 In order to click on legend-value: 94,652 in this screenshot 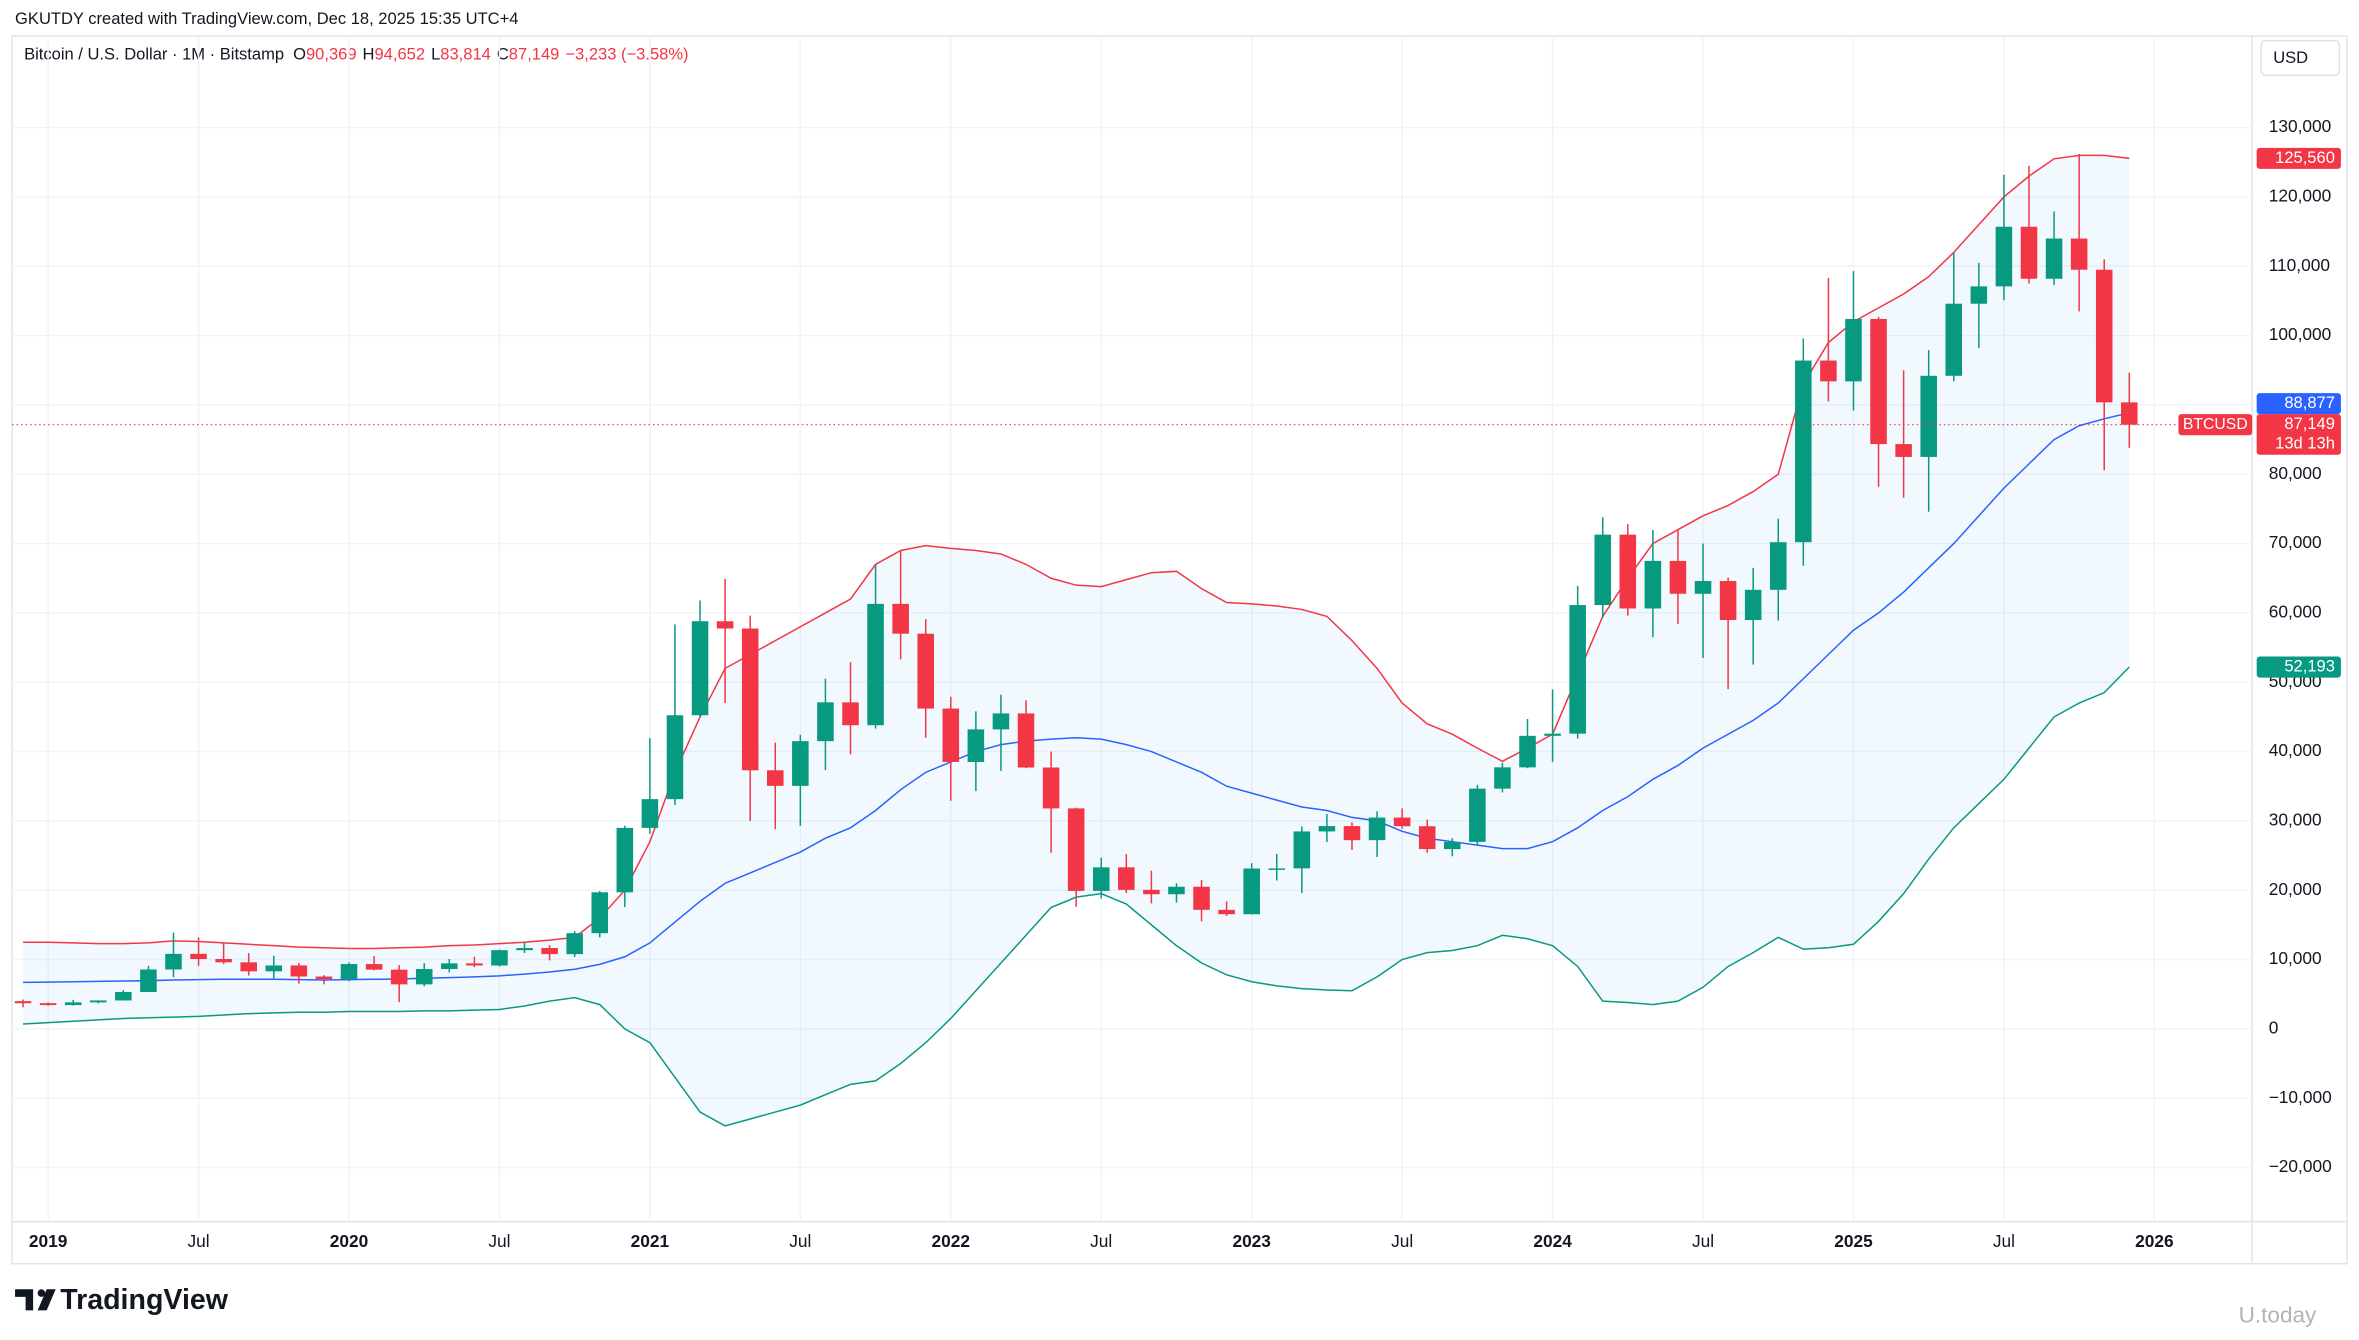, I will do `click(399, 54)`.